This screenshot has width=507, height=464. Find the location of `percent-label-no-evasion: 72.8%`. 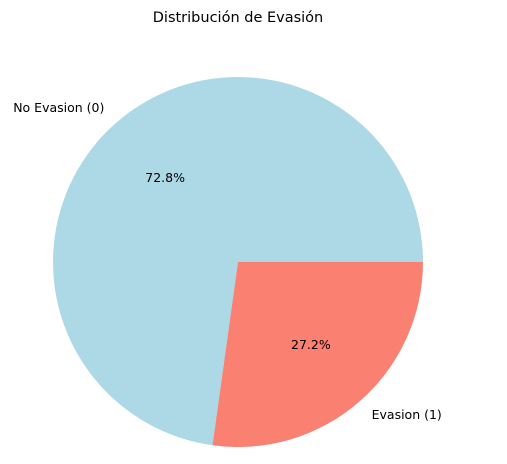

percent-label-no-evasion: 72.8% is located at coordinates (165, 177).